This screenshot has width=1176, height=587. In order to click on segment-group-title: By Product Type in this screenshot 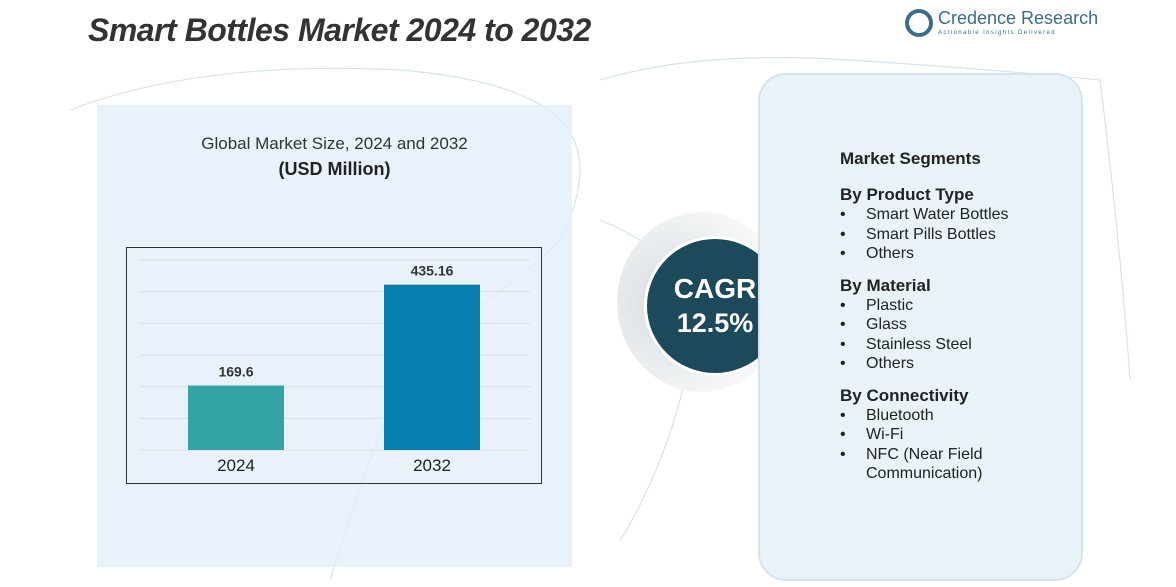, I will do `click(907, 194)`.